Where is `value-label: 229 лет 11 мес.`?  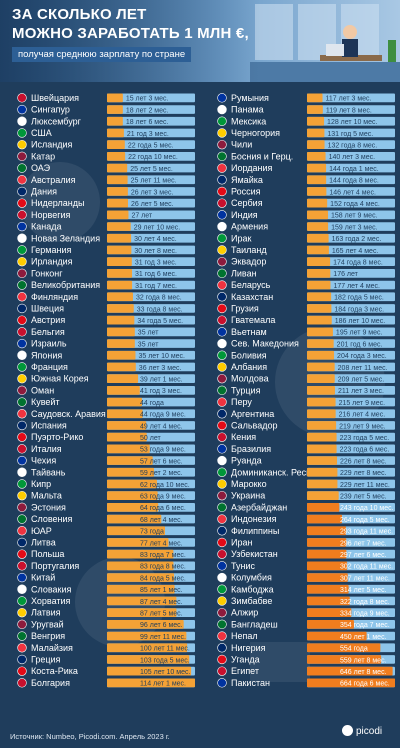
value-label: 229 лет 11 мес. is located at coordinates (365, 485).